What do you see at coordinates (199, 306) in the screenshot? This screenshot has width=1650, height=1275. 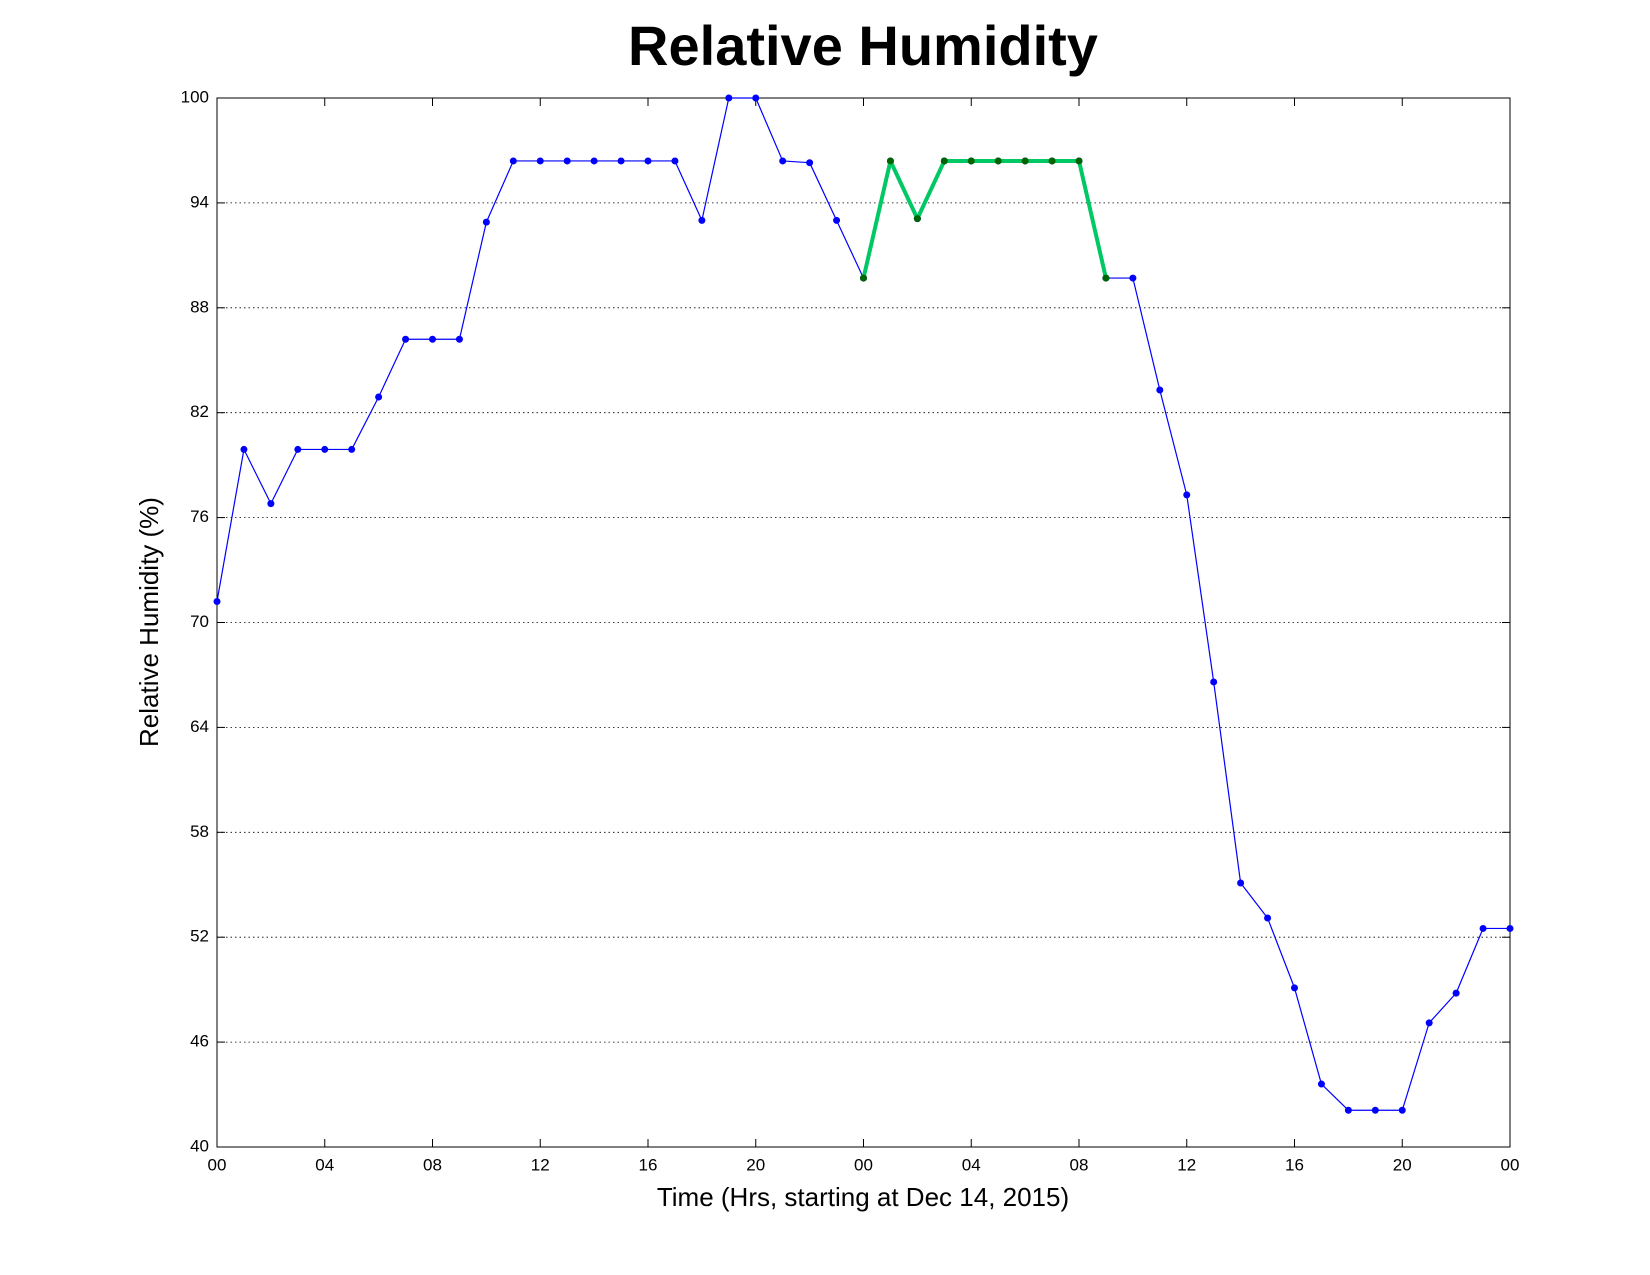 I see `y-tick-label: 88` at bounding box center [199, 306].